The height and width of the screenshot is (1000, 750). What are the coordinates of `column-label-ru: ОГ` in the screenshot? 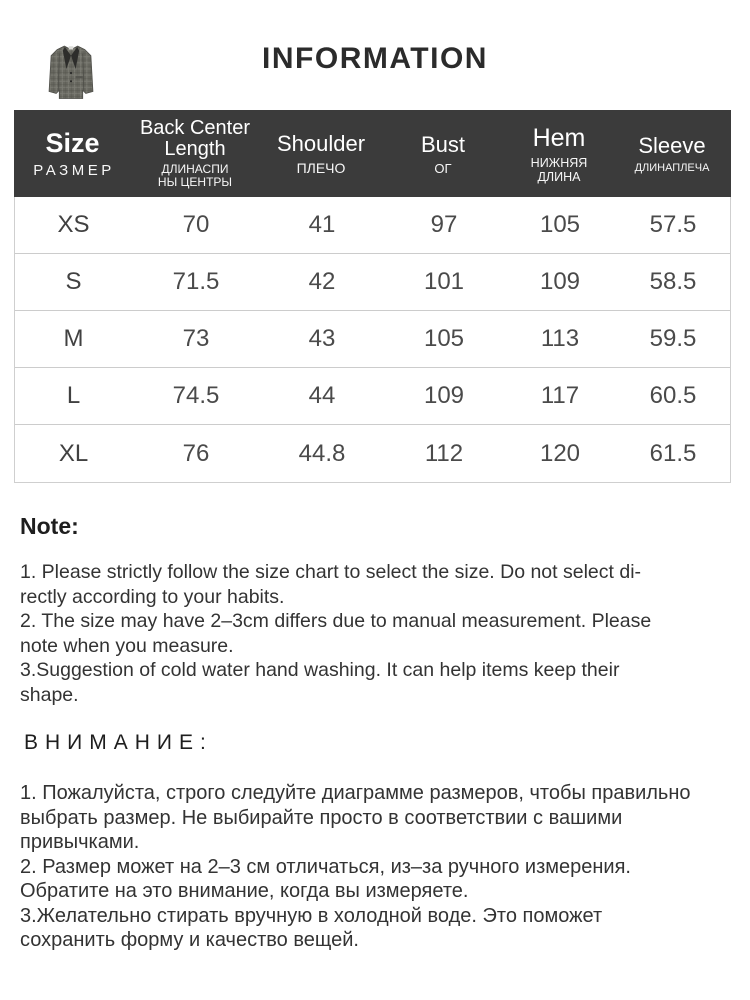 It's located at (443, 168).